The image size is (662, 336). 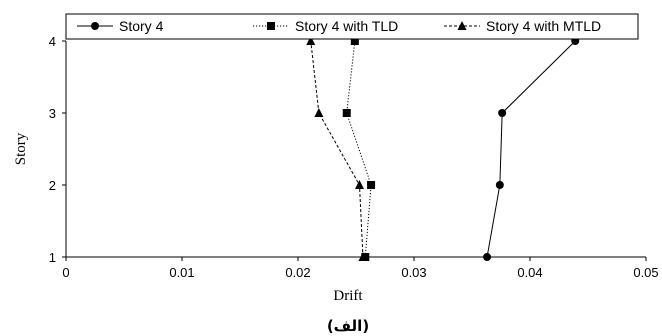 What do you see at coordinates (413, 272) in the screenshot?
I see `x-tick-label: 0.03` at bounding box center [413, 272].